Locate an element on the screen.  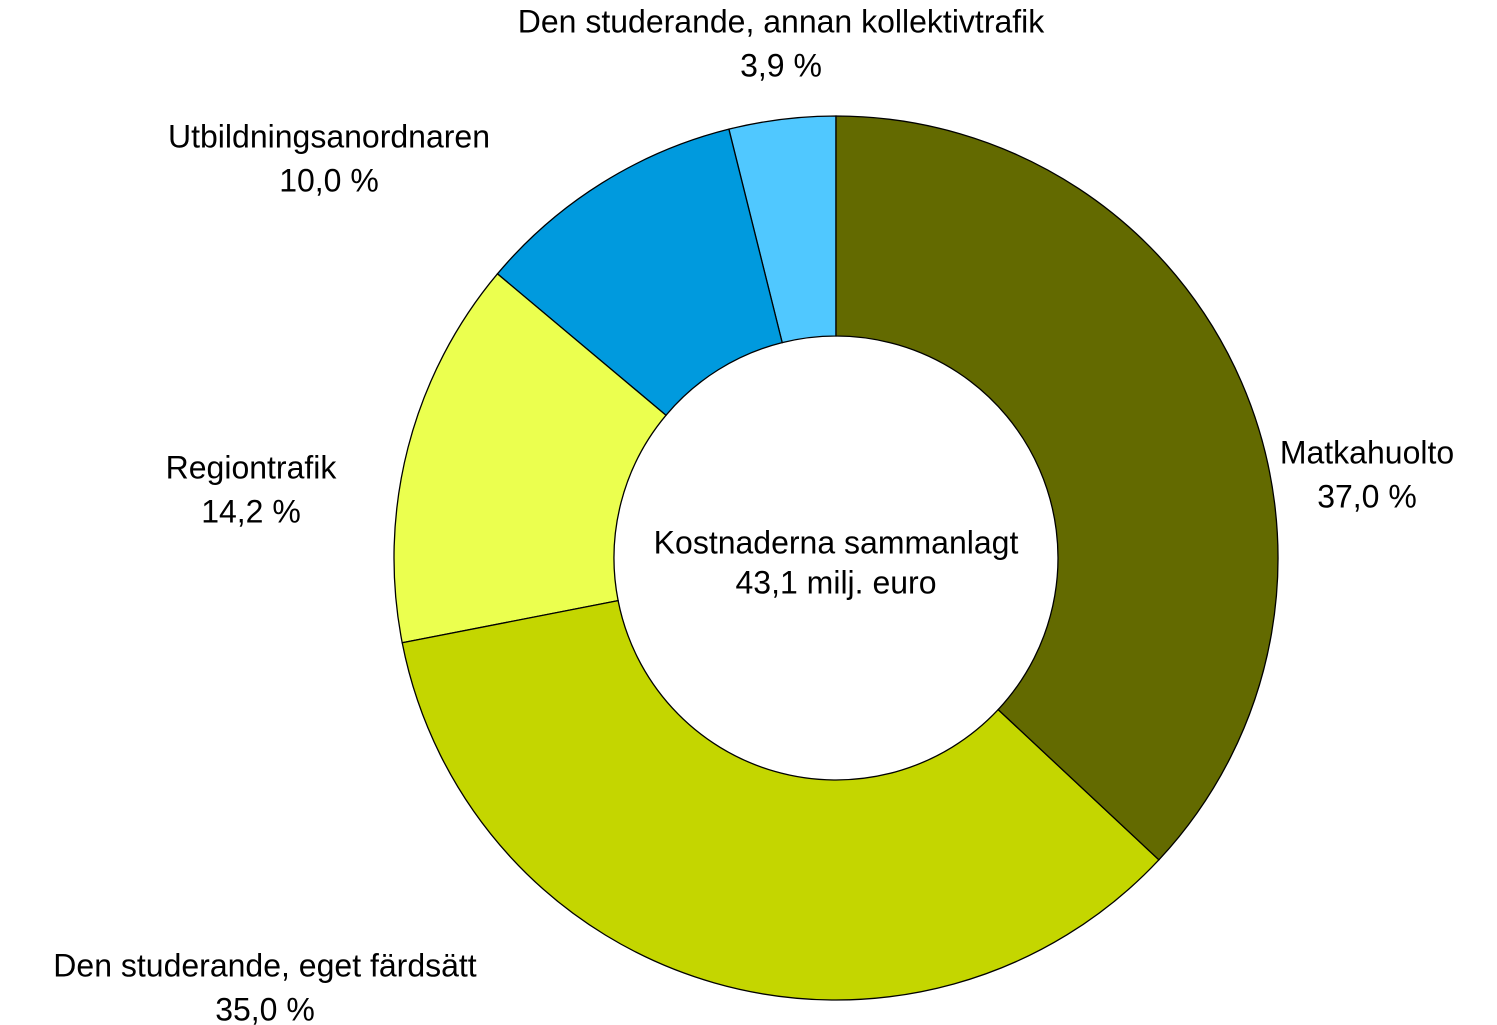
slice-label: Den studerande, eget färdsätt is located at coordinates (265, 965).